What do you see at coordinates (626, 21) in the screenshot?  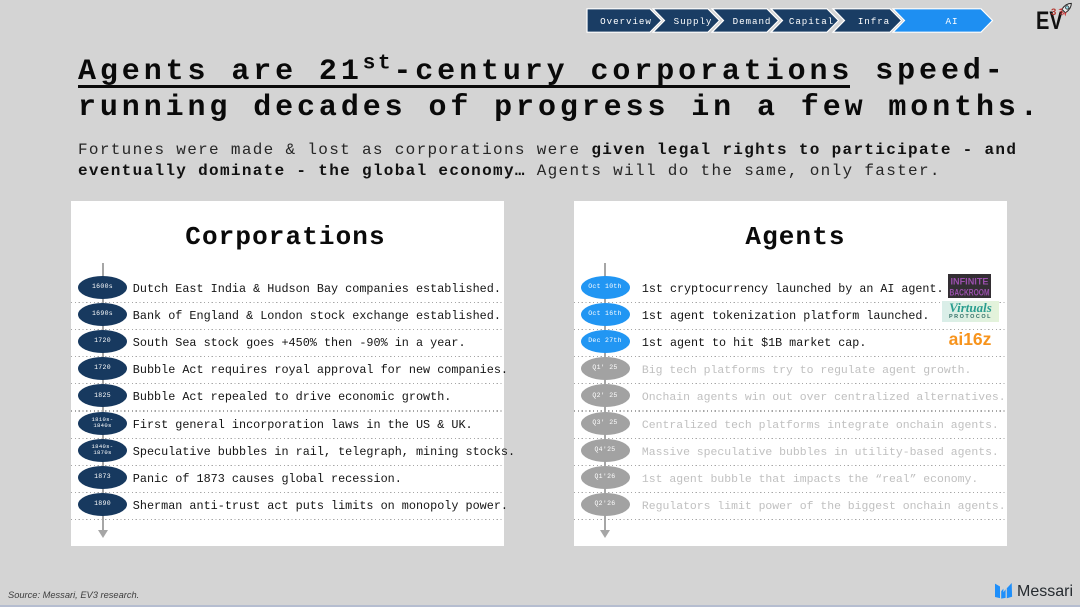 I see `svg-text: Overview` at bounding box center [626, 21].